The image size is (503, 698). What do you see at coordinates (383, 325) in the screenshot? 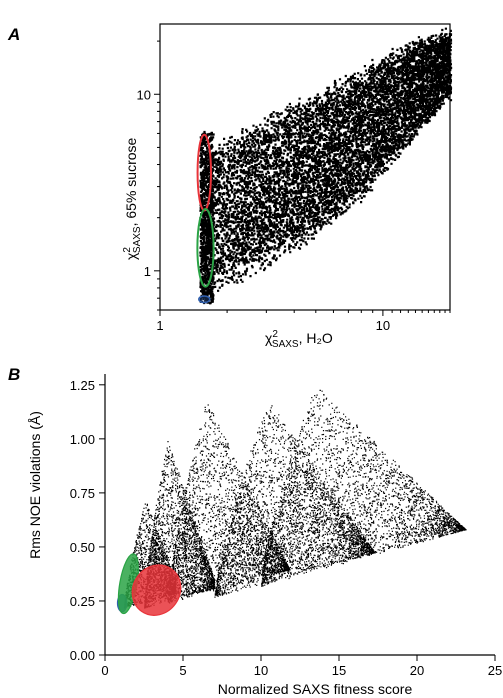
I see `panel-a-xtick-label: 10` at bounding box center [383, 325].